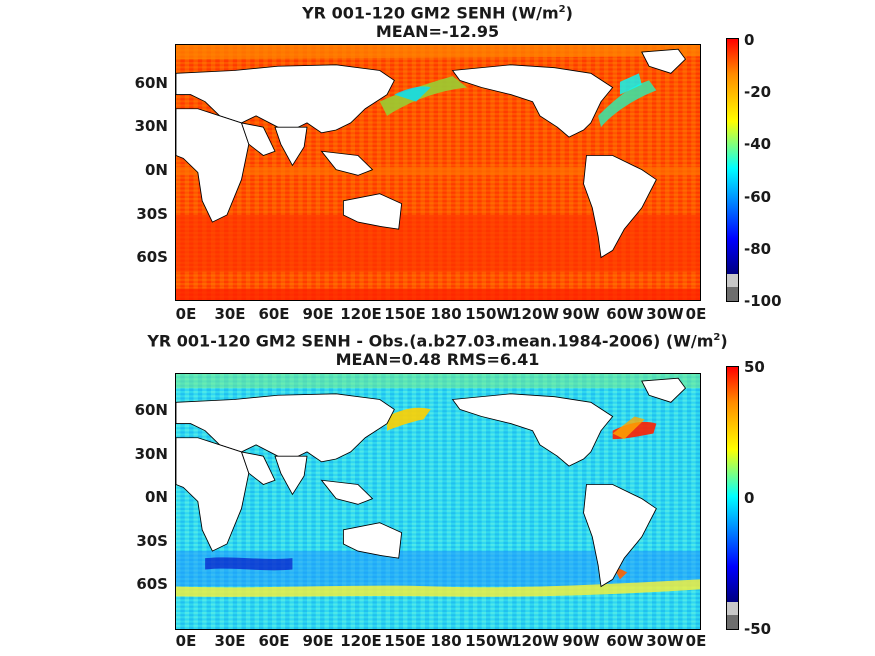 This screenshot has width=875, height=656. What do you see at coordinates (732, 280) in the screenshot?
I see `colorbar-top-under` at bounding box center [732, 280].